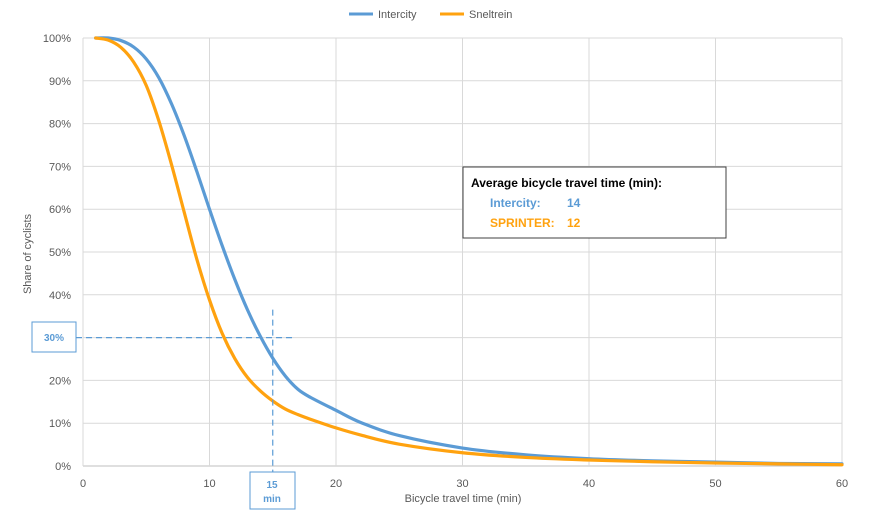 The height and width of the screenshot is (511, 871). What do you see at coordinates (574, 203) in the screenshot?
I see `annotation-intercity-value: 14` at bounding box center [574, 203].